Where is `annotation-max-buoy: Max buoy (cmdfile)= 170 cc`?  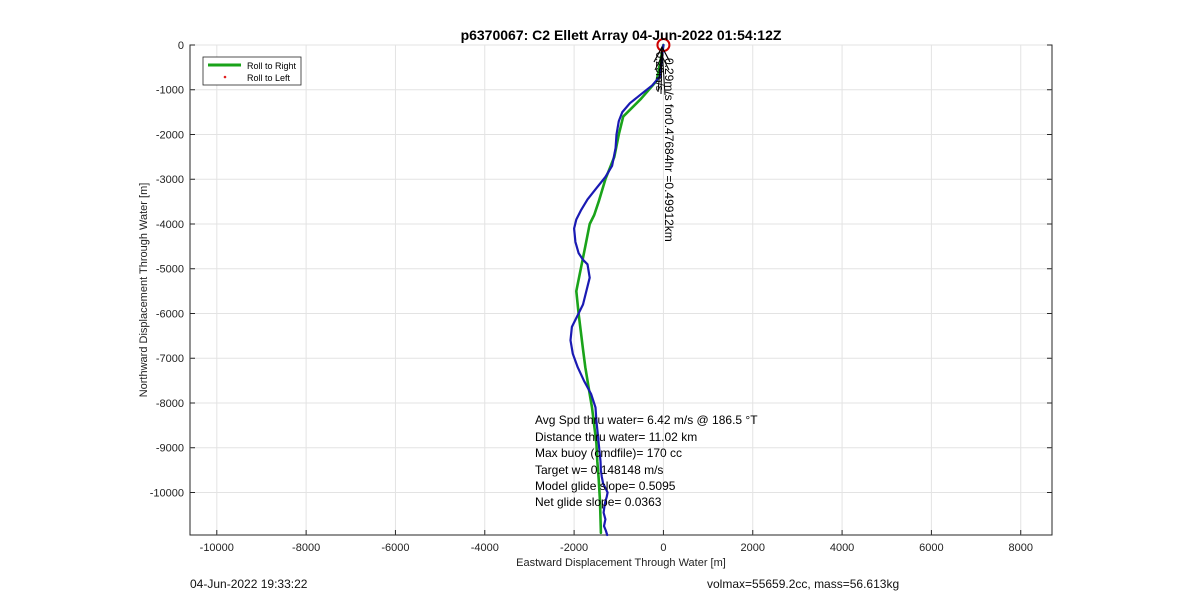 annotation-max-buoy: Max buoy (cmdfile)= 170 cc is located at coordinates (608, 453).